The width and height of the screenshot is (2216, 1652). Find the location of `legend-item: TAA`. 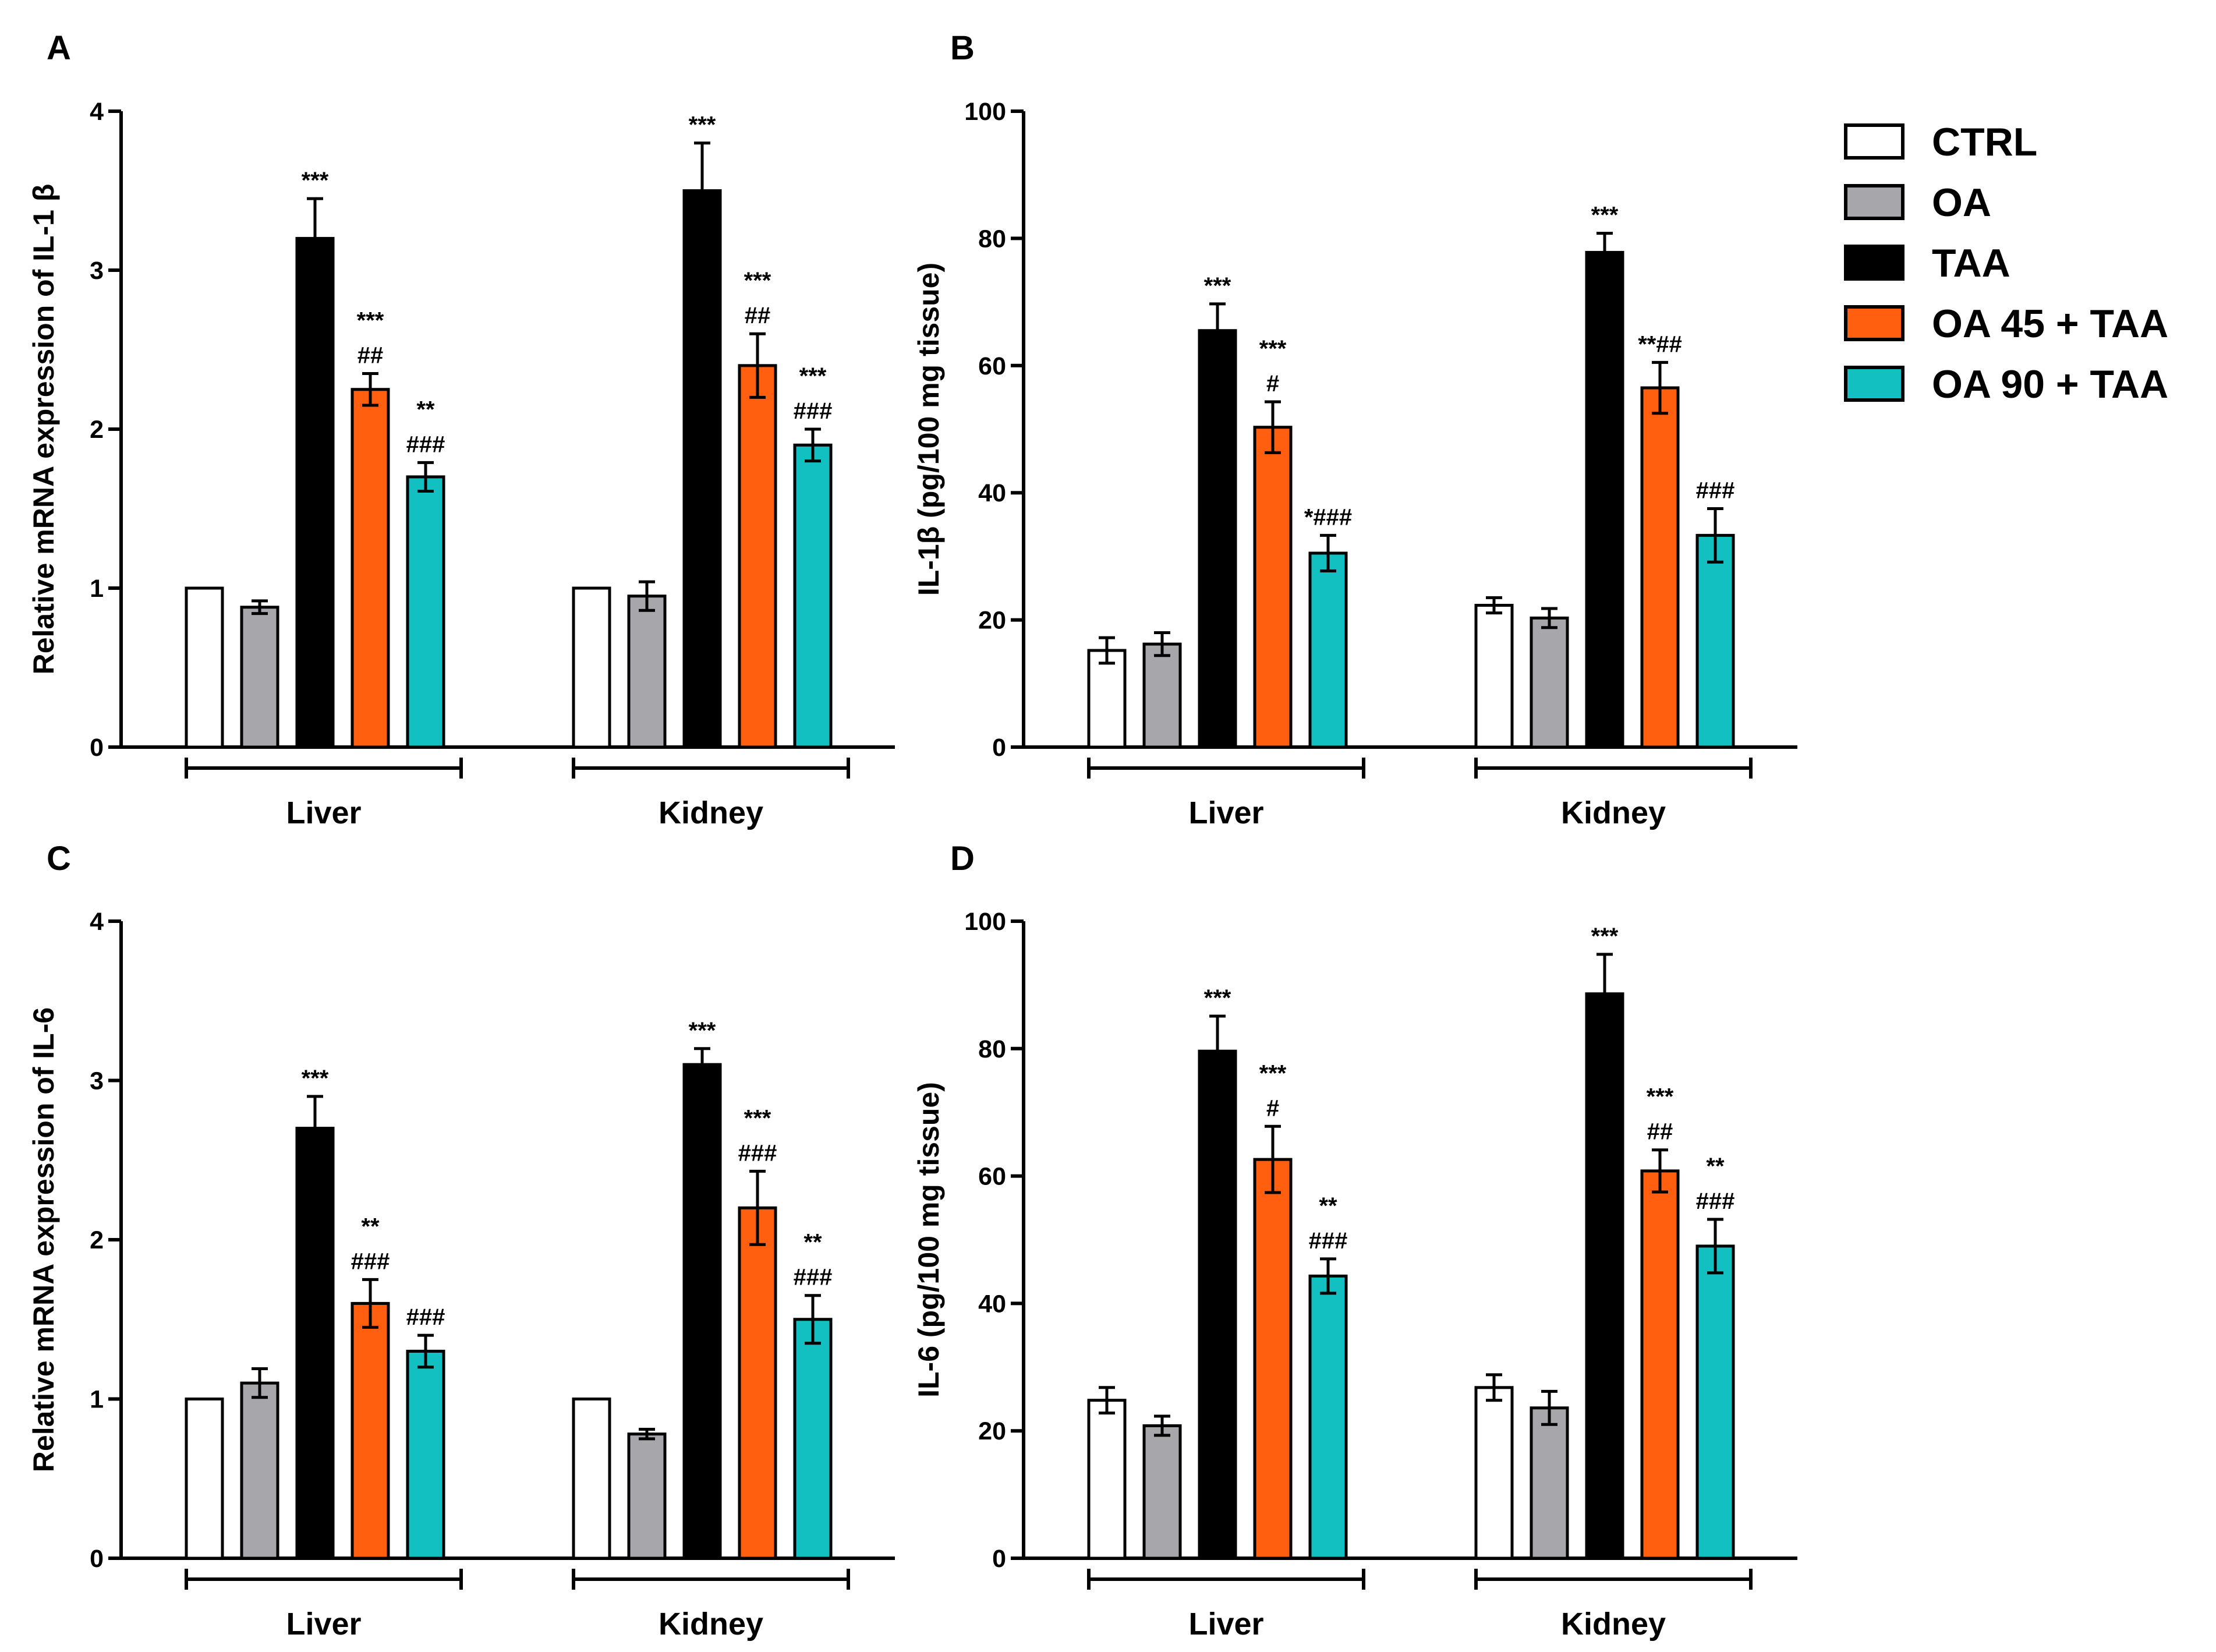

legend-item: TAA is located at coordinates (1927, 263).